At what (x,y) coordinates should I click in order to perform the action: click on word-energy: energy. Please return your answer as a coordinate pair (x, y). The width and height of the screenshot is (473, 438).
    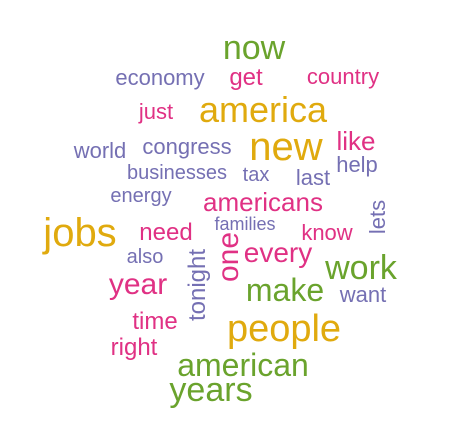
    Looking at the image, I should click on (141, 196).